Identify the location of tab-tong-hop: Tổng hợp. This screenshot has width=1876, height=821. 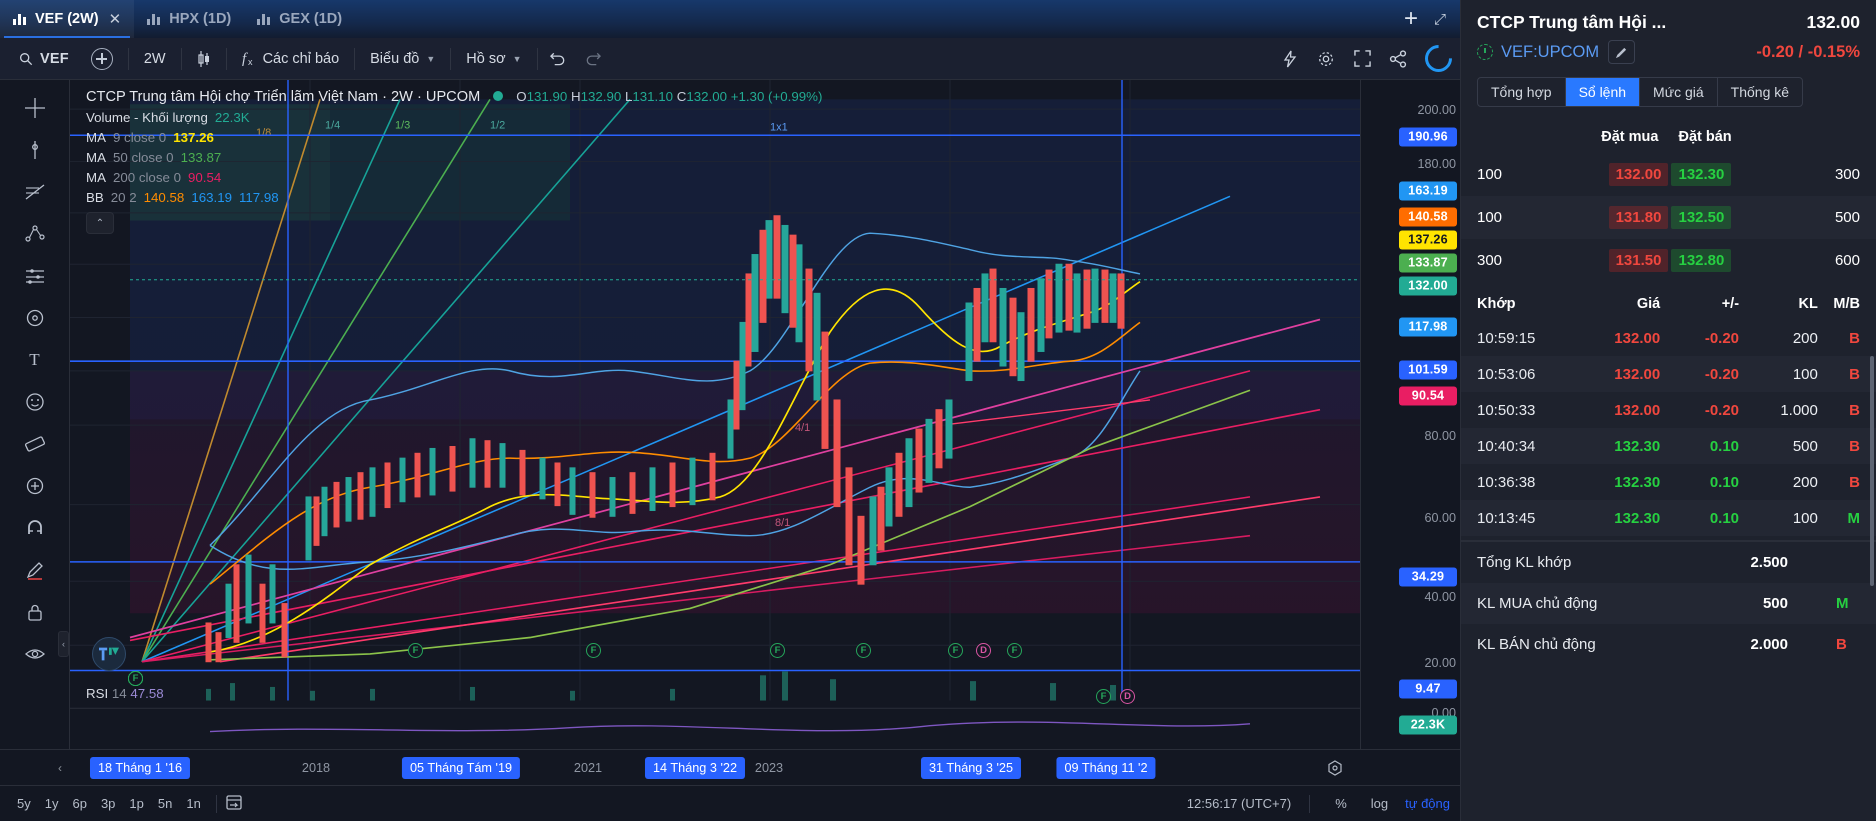
(1522, 92).